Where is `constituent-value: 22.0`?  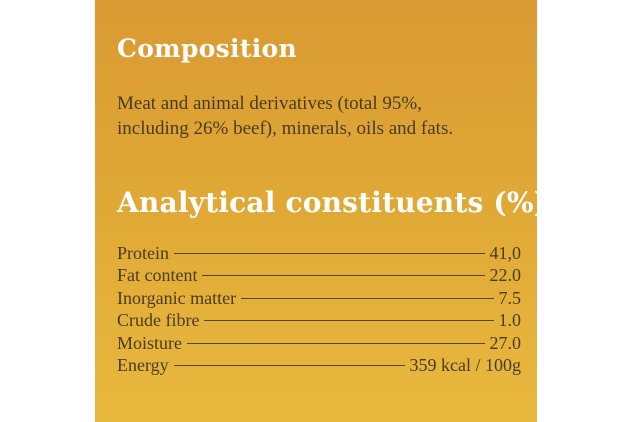 constituent-value: 22.0 is located at coordinates (505, 275).